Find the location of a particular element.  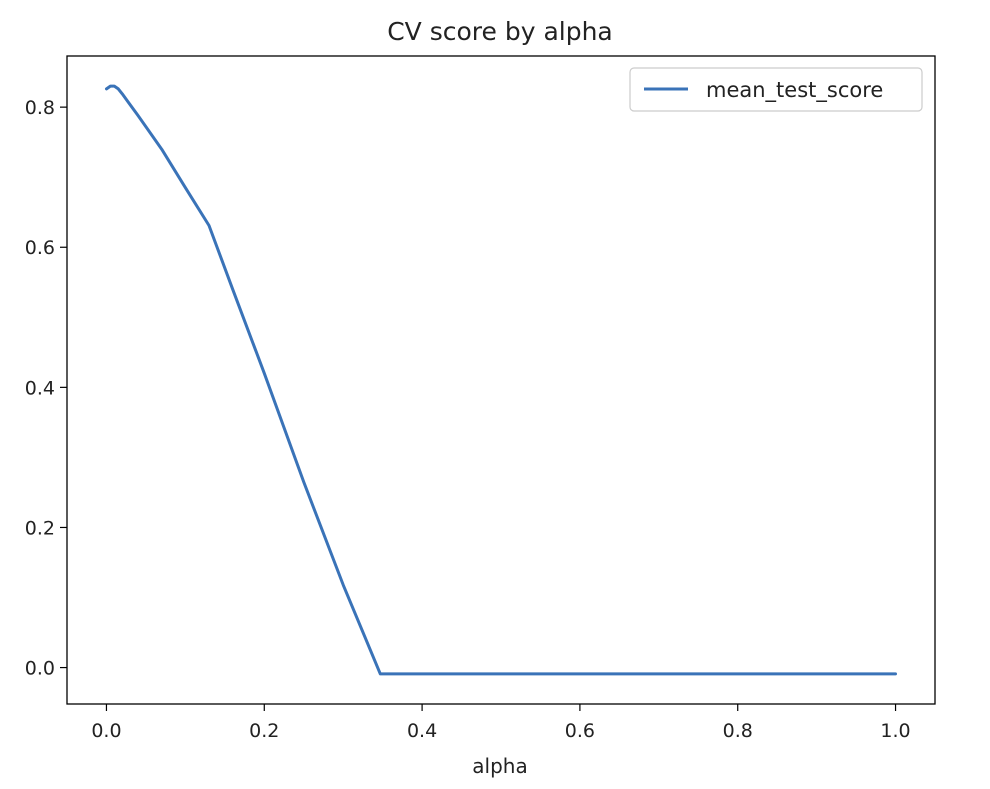

y-tick-label: 0.4 is located at coordinates (40, 388).